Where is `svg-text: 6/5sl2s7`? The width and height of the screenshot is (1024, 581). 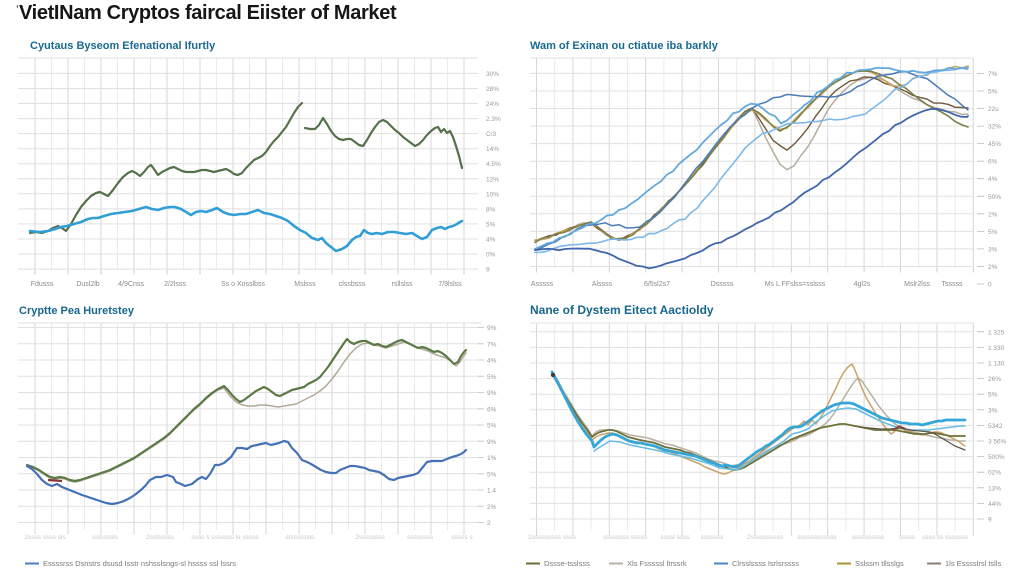
svg-text: 6/5sl2s7 is located at coordinates (657, 284).